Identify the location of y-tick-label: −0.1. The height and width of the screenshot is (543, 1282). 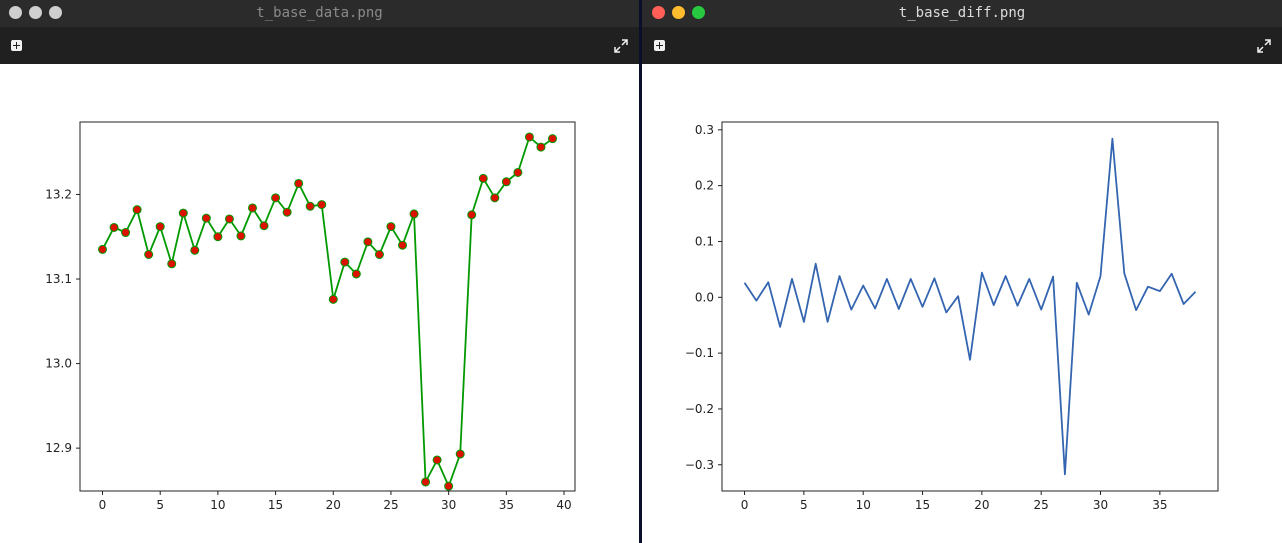
(699, 353).